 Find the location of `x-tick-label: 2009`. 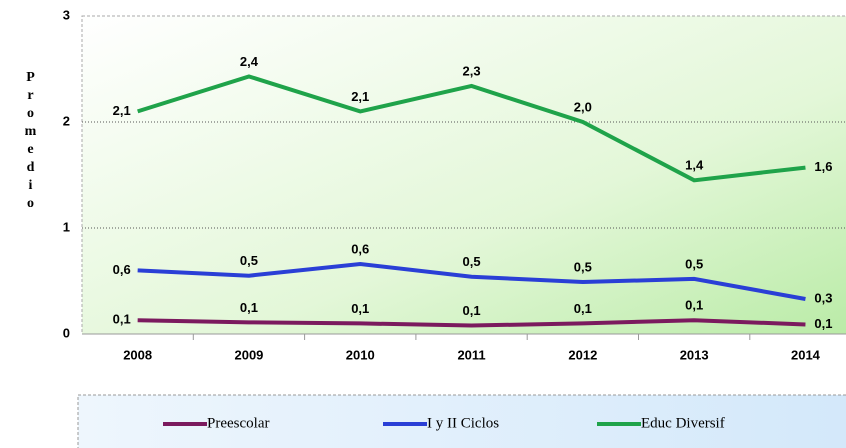

x-tick-label: 2009 is located at coordinates (248, 354).